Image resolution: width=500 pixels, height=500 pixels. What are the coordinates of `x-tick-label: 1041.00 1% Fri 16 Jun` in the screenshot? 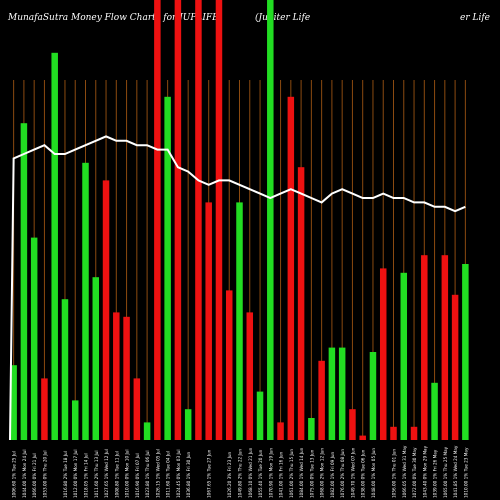 It's located at (281, 475).